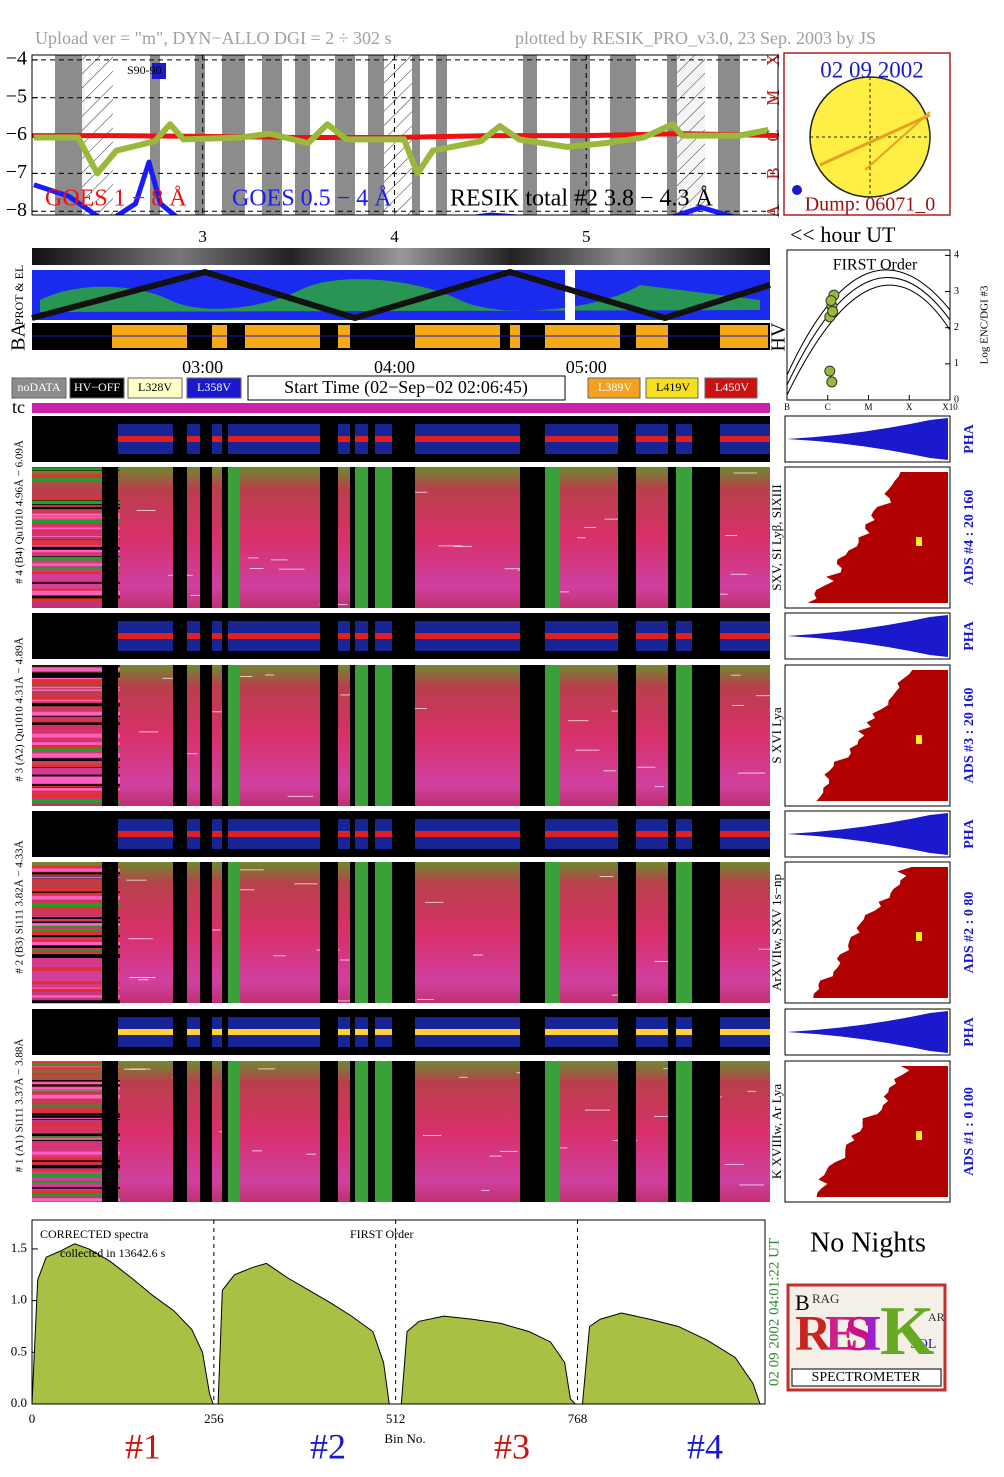 Image resolution: width=1004 pixels, height=1477 pixels. Describe the element at coordinates (401, 256) in the screenshot. I see `exposure-strip` at that location.